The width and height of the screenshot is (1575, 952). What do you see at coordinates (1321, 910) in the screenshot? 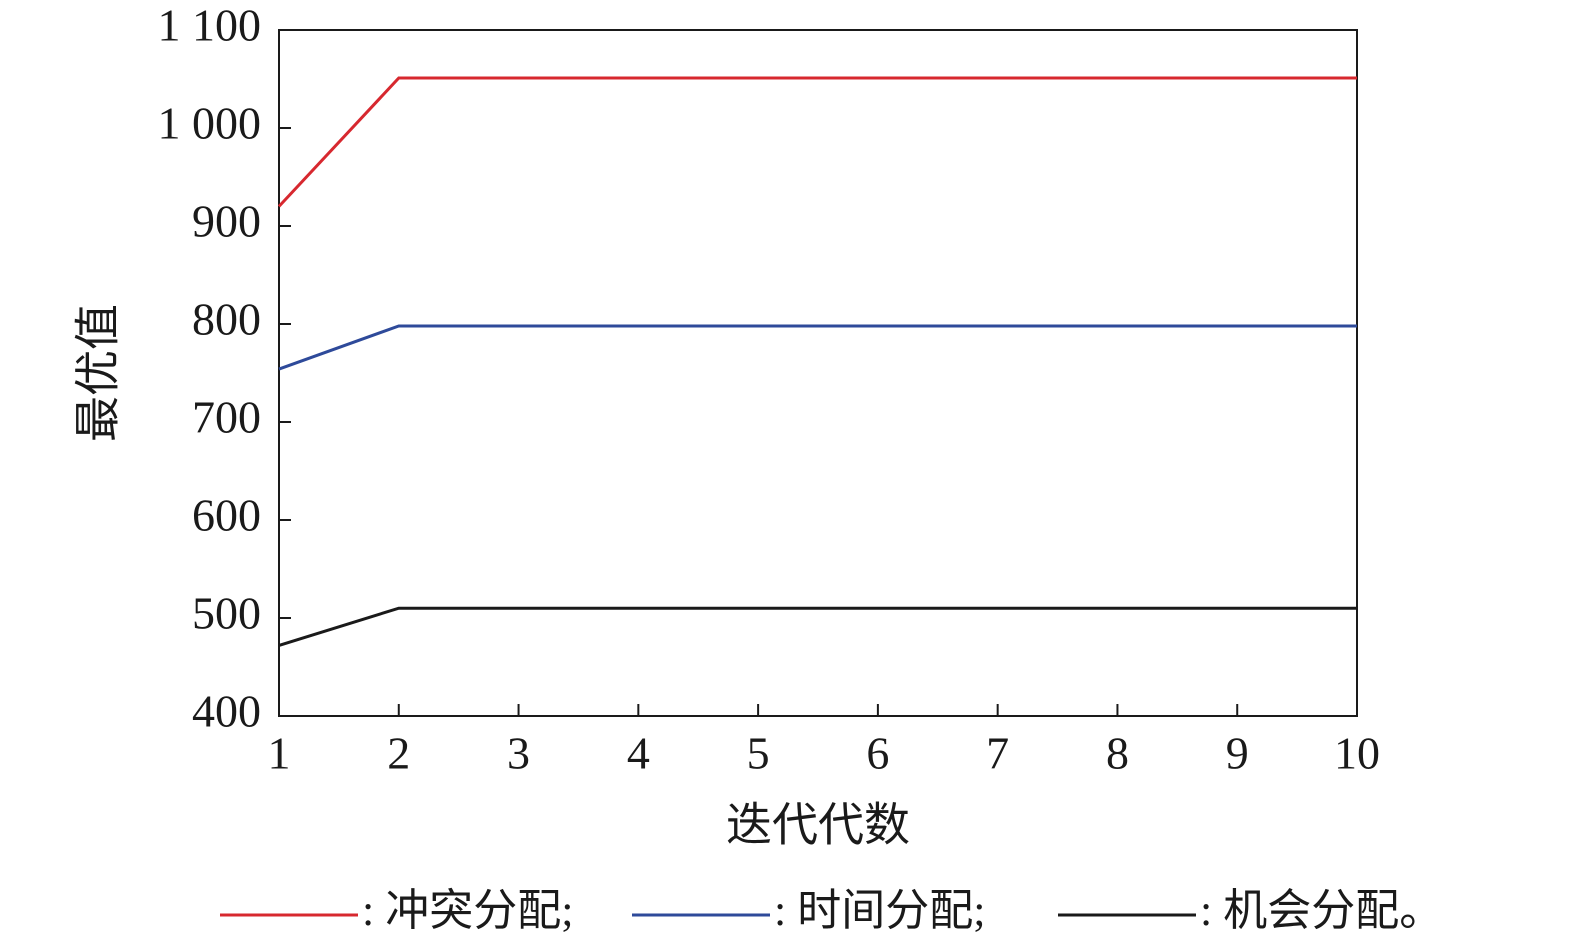
I see `legend-label: : 机会分配。` at bounding box center [1321, 910].